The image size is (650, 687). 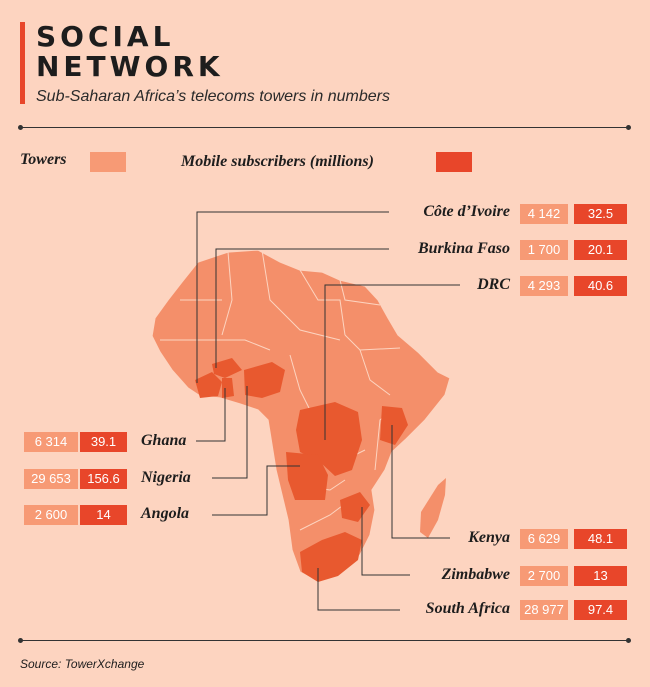 What do you see at coordinates (51, 479) in the screenshot?
I see `towers-nigeria: 29 653` at bounding box center [51, 479].